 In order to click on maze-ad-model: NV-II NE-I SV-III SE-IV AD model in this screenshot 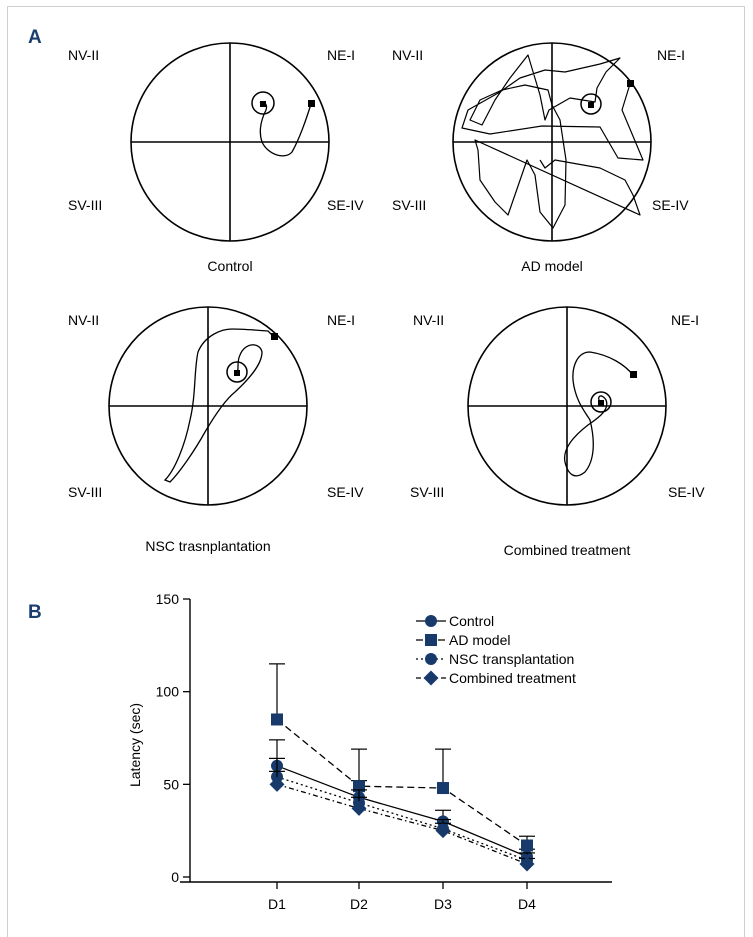, I will do `click(540, 158)`.